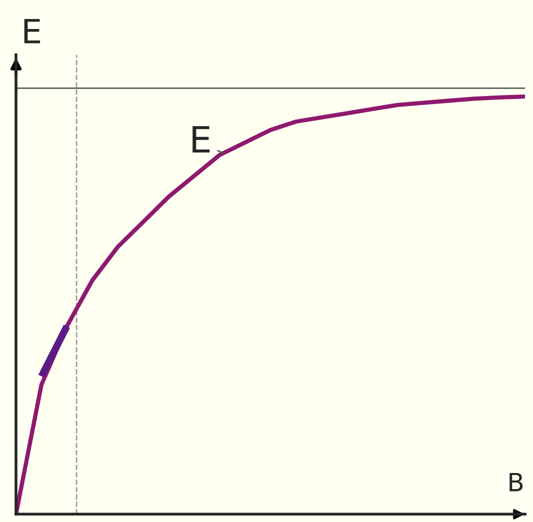  I want to click on x-axis-title: B, so click(516, 482).